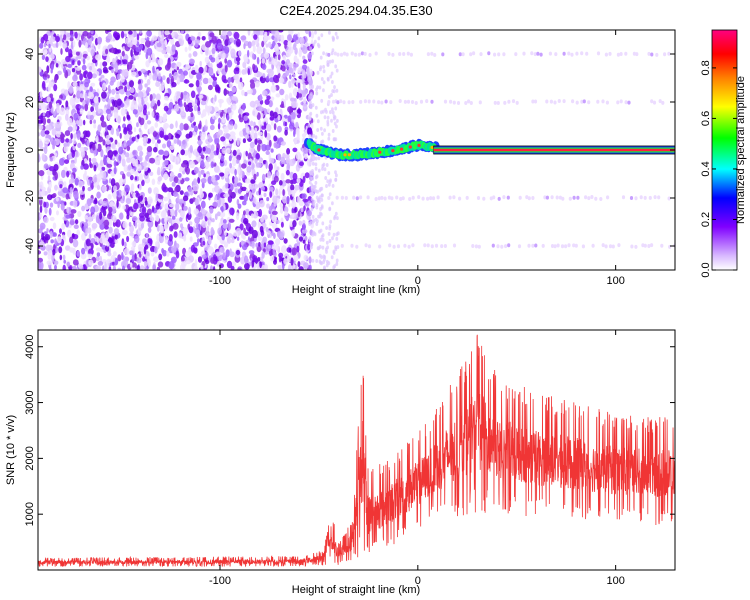 The image size is (750, 600). Describe the element at coordinates (355, 10) in the screenshot. I see `figure-title: C2E4.2025.294.04.35.E30` at that location.